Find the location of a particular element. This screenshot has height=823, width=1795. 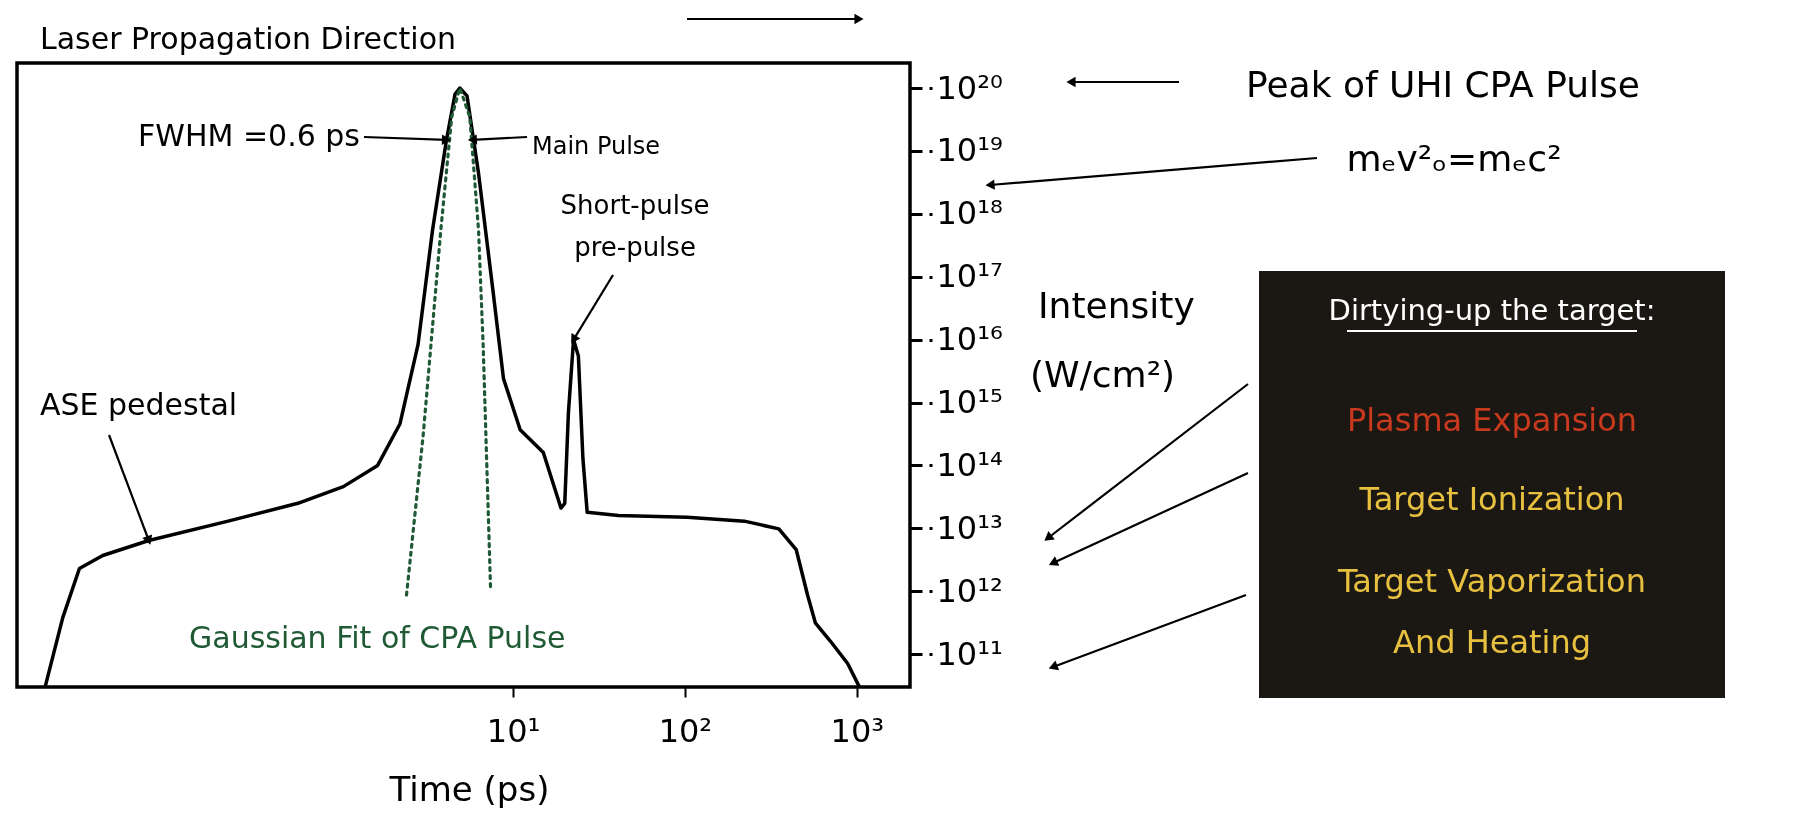

y-tick-label: 10¹⁵ is located at coordinates (969, 402).